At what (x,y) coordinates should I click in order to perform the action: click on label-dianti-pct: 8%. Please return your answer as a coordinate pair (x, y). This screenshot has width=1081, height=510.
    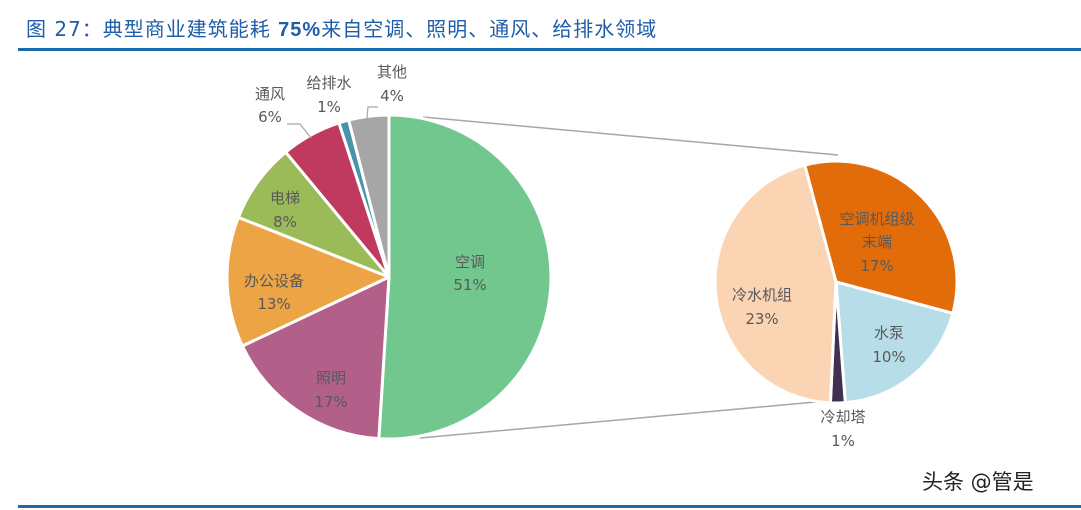
    Looking at the image, I should click on (285, 222).